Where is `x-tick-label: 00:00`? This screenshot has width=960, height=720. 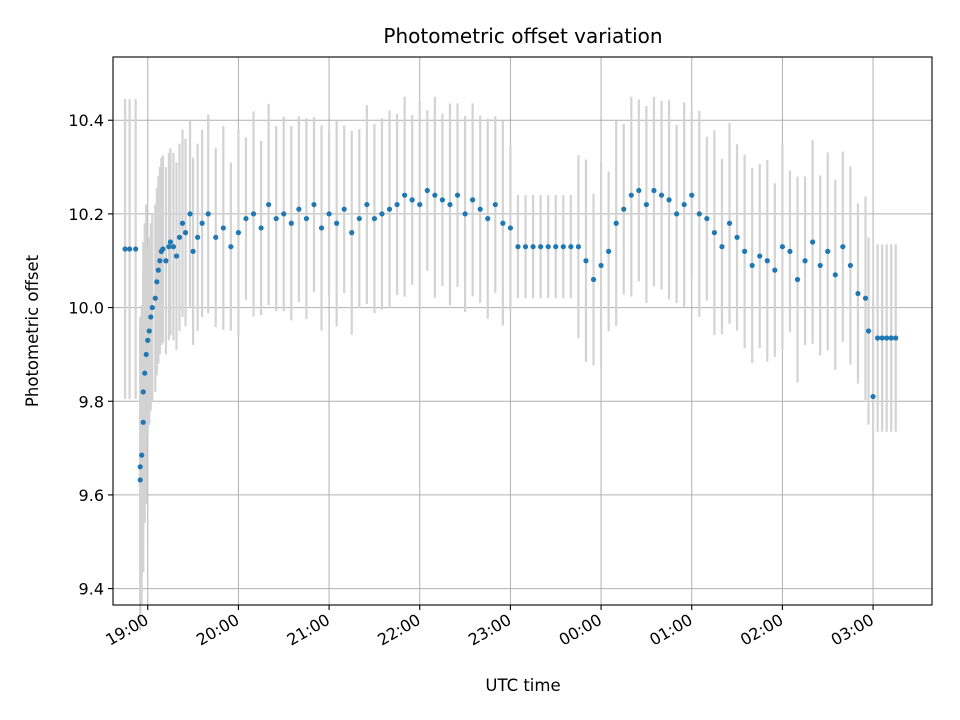
x-tick-label: 00:00 is located at coordinates (580, 630).